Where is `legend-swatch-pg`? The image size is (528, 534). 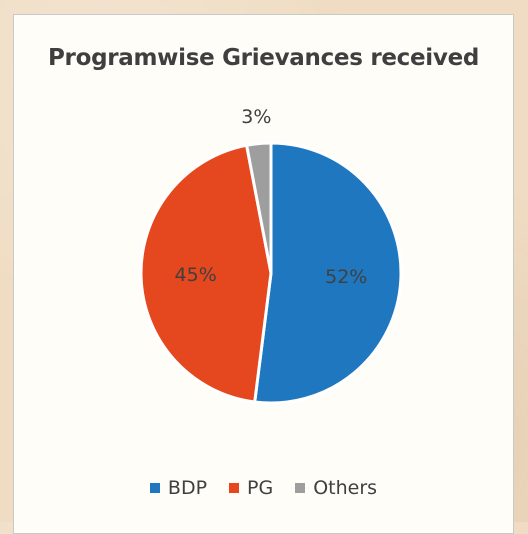 legend-swatch-pg is located at coordinates (234, 488).